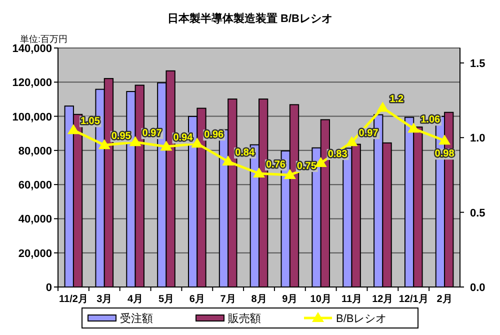 The width and height of the screenshot is (500, 335). I want to click on y-tick-label: 120,000, so click(32, 83).